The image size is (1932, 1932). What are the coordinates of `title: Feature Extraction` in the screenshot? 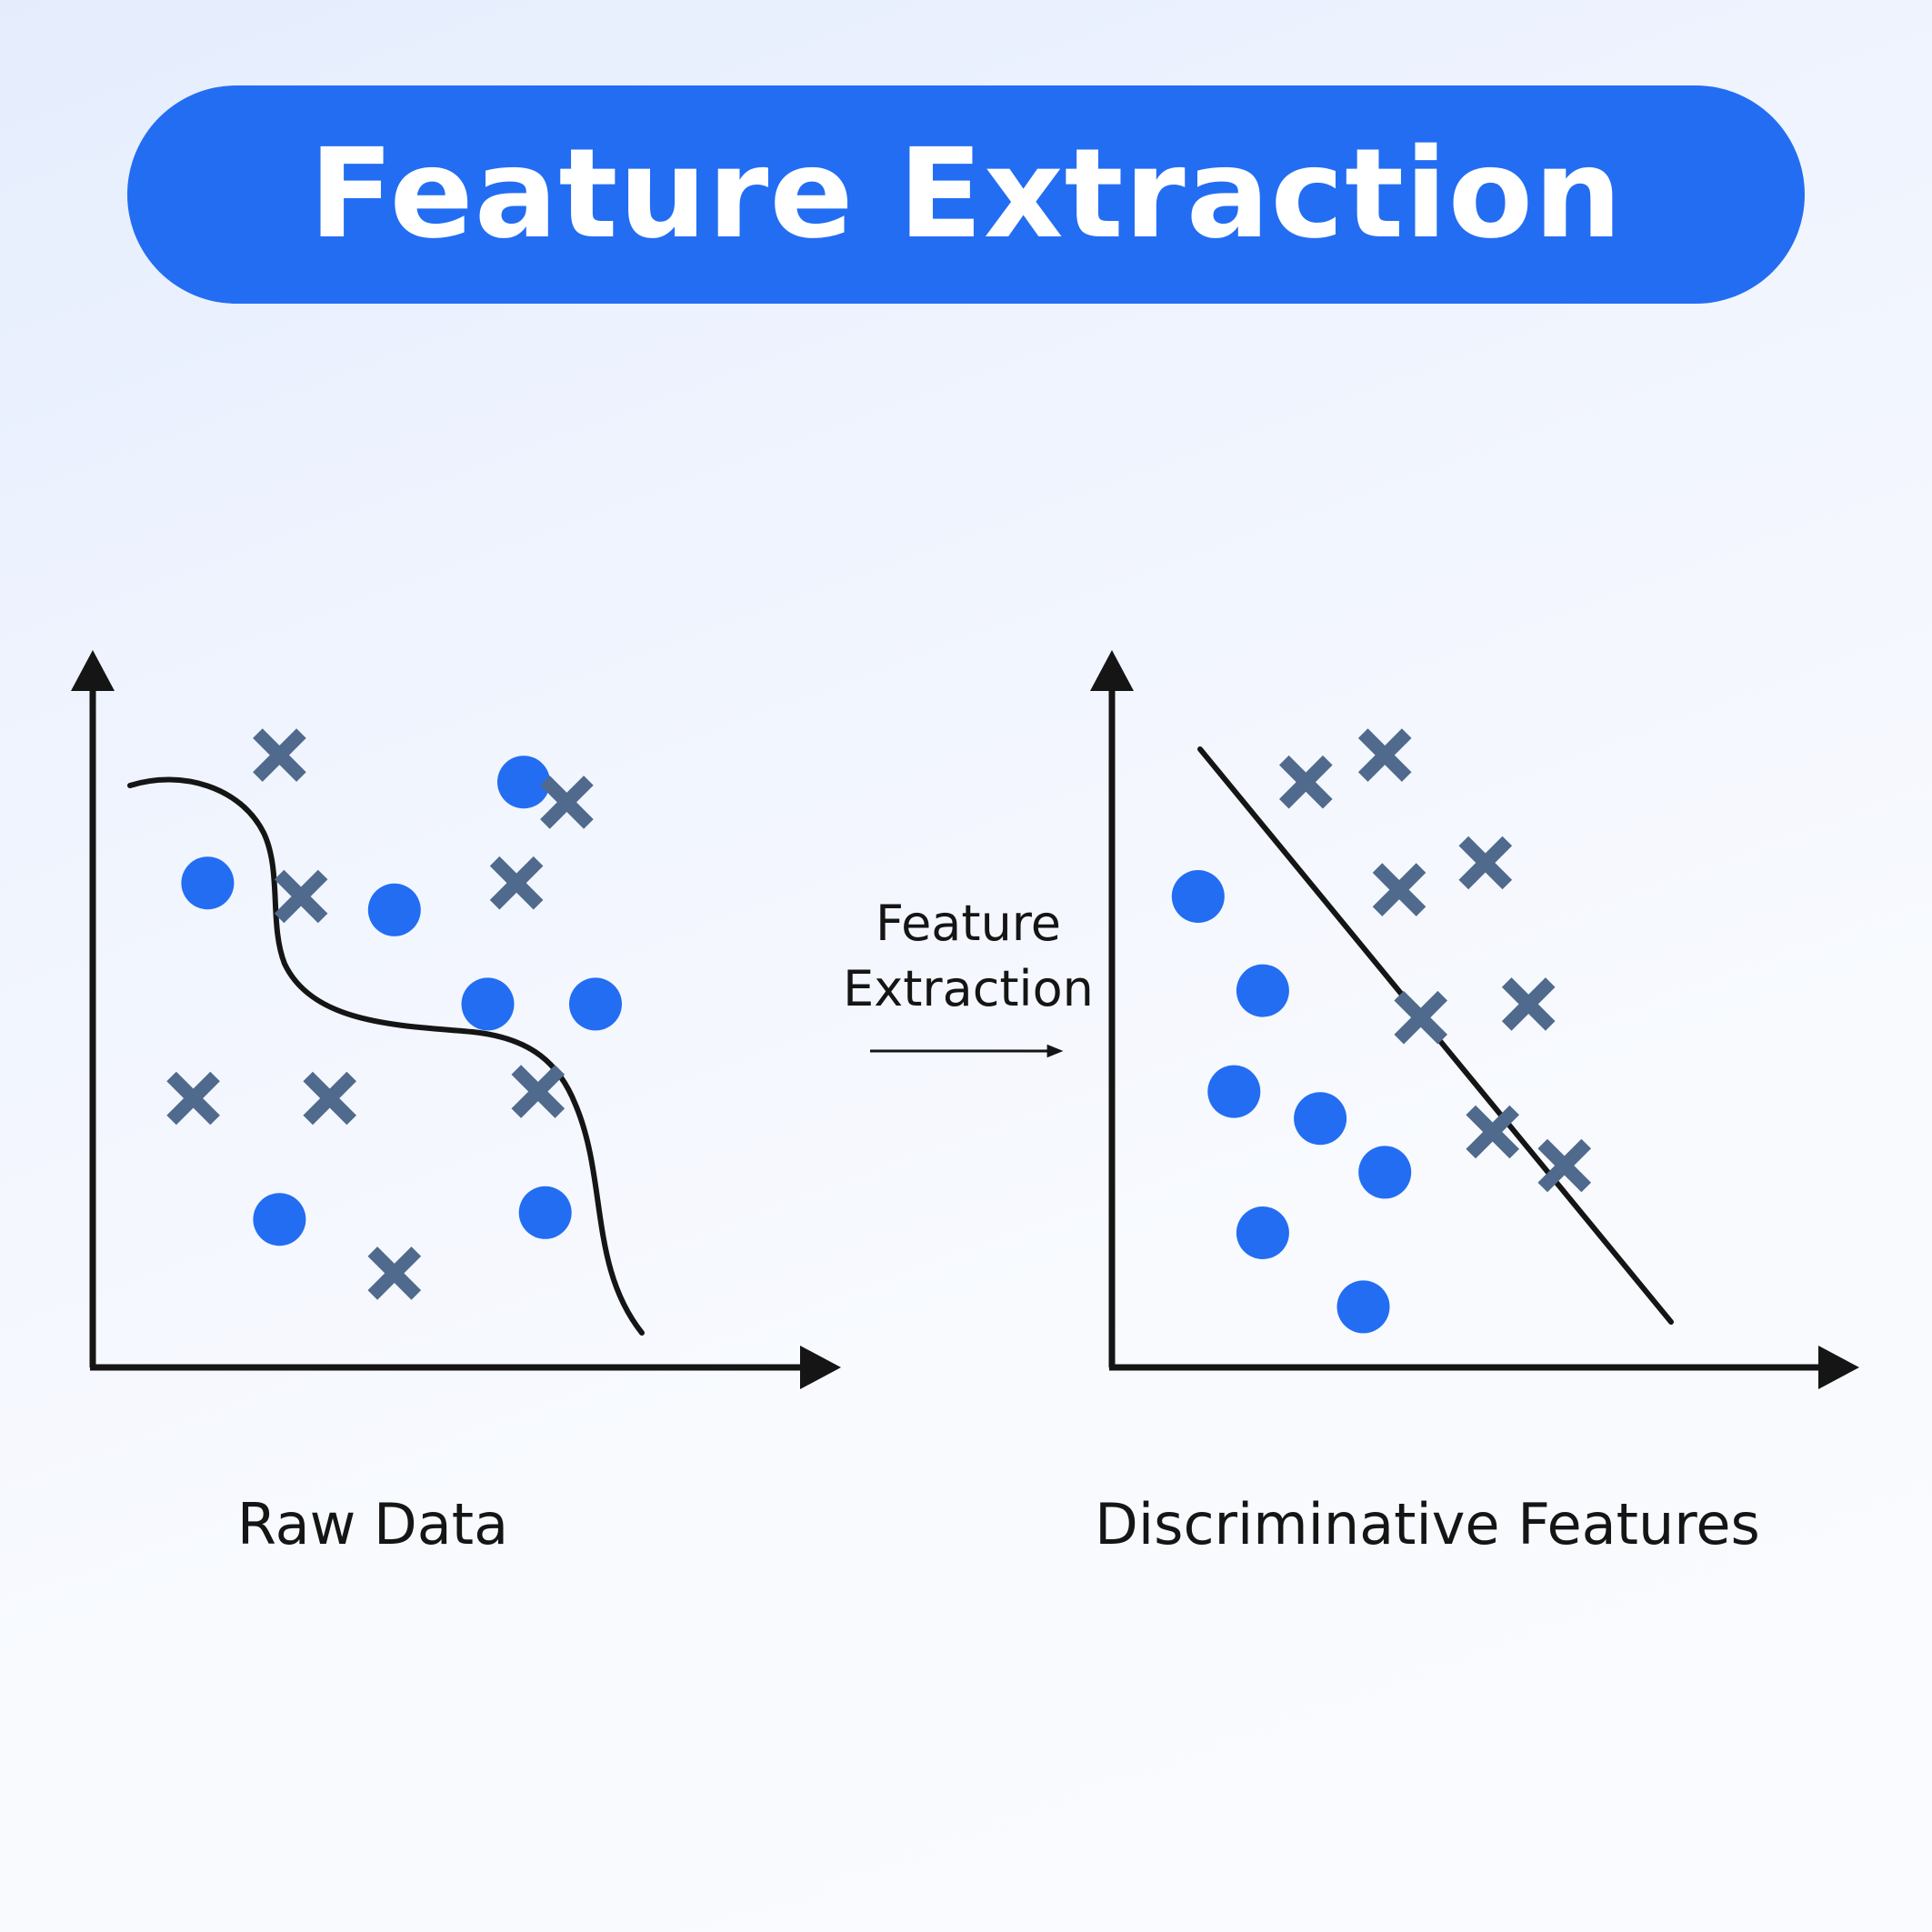 It's located at (966, 194).